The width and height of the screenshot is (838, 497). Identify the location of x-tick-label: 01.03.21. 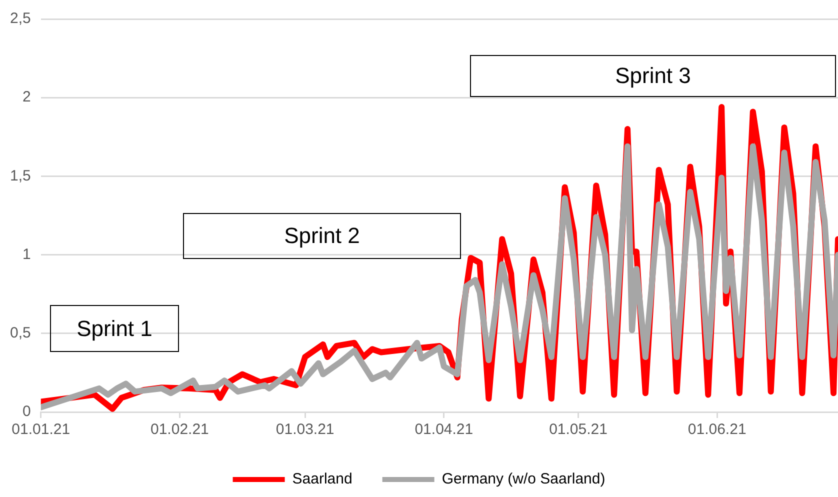
(305, 429).